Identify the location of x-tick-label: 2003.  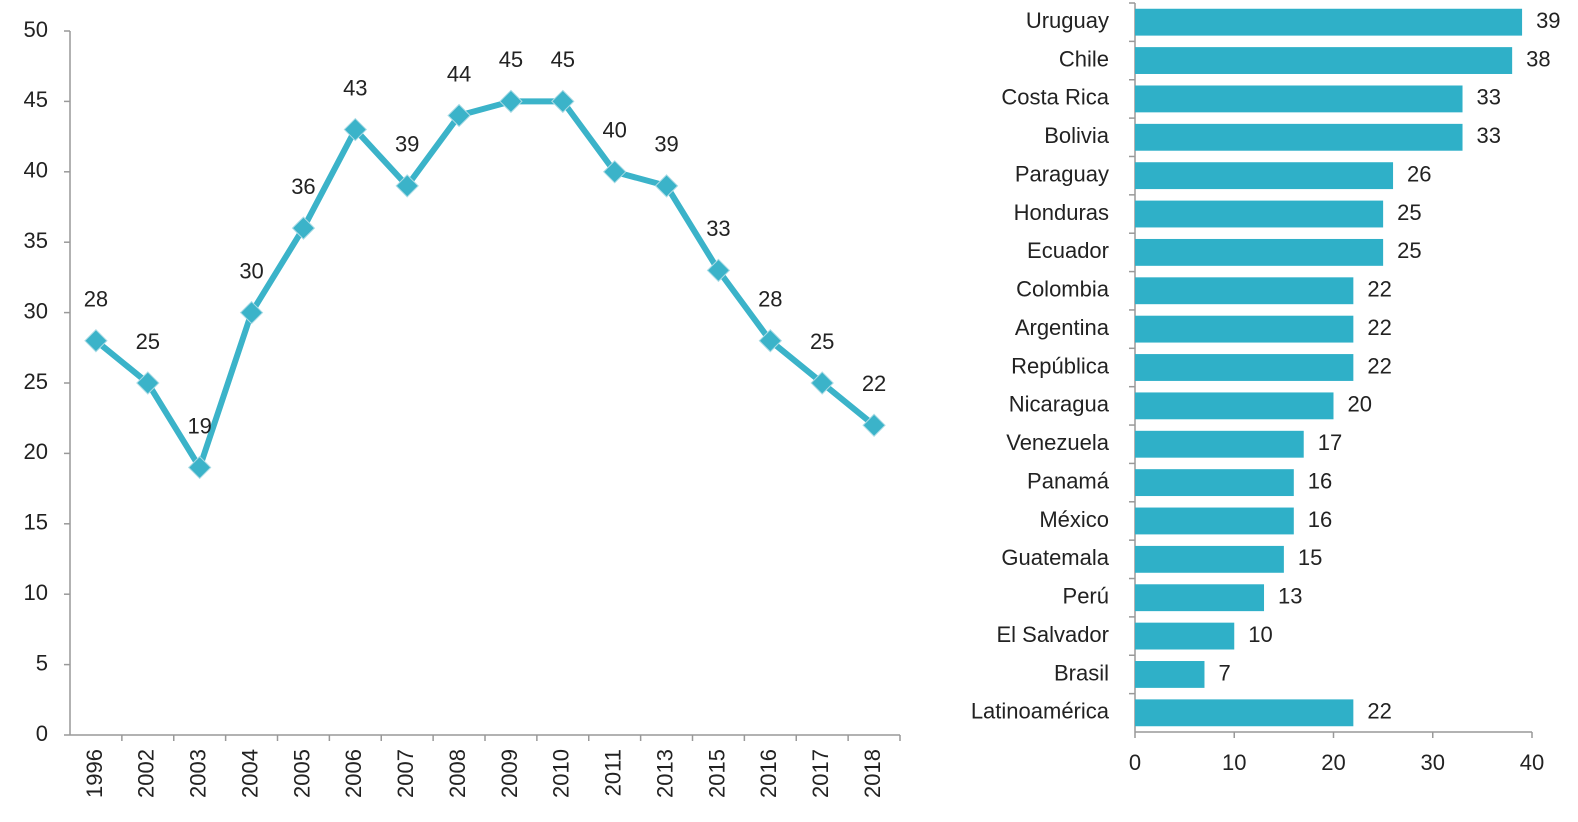
(198, 773).